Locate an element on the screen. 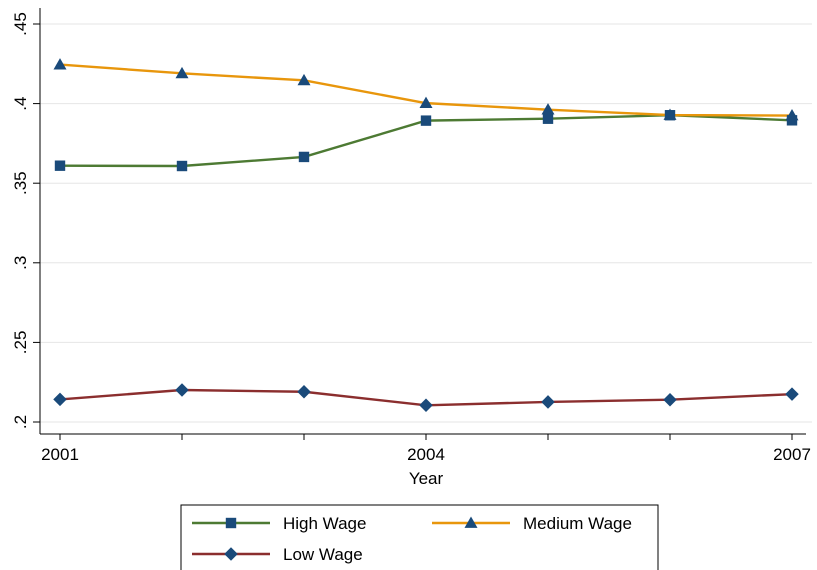 Image resolution: width=817 pixels, height=570 pixels. legend: High Wage Medium Wage Low Wage is located at coordinates (419, 537).